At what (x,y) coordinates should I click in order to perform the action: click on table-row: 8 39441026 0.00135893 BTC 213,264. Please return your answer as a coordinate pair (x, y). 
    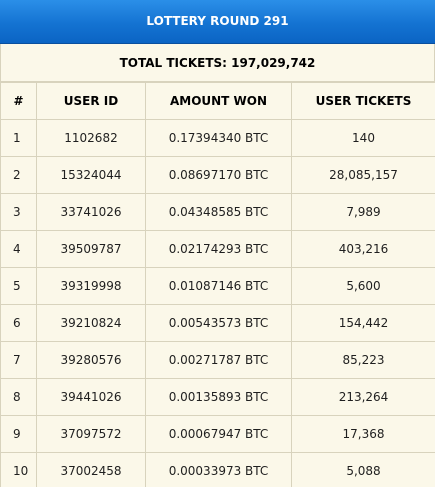
    Looking at the image, I should click on (217, 397).